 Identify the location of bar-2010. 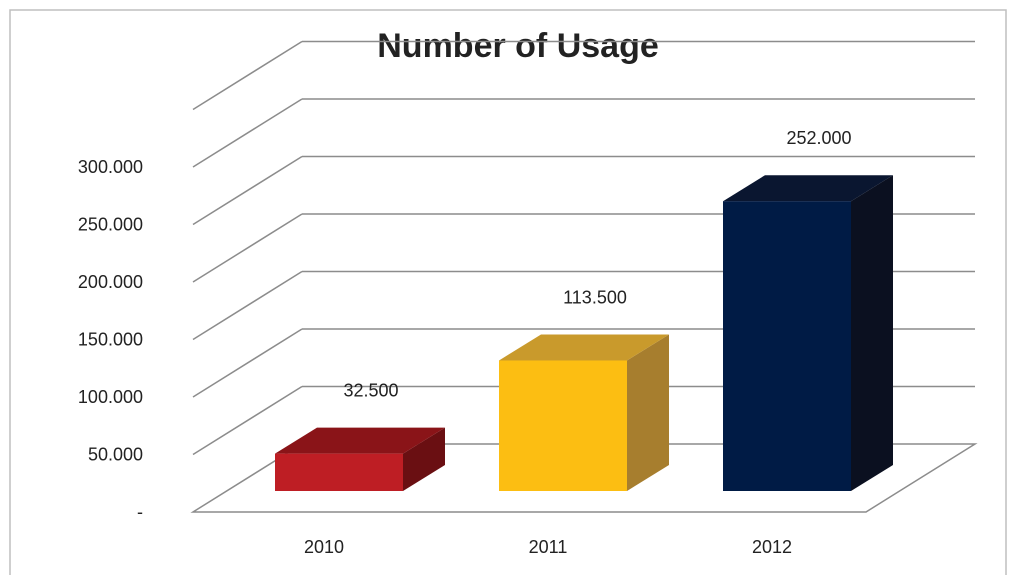
(360, 459).